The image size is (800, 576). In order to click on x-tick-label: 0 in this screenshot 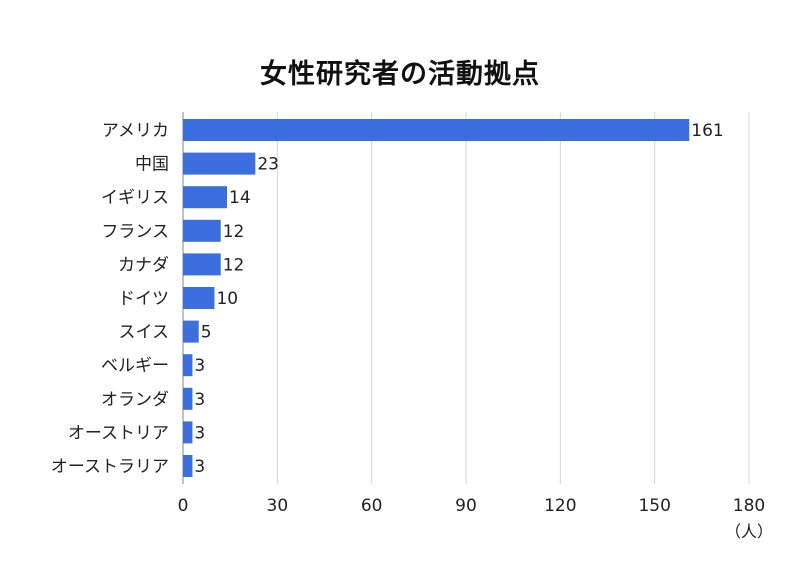, I will do `click(183, 506)`.